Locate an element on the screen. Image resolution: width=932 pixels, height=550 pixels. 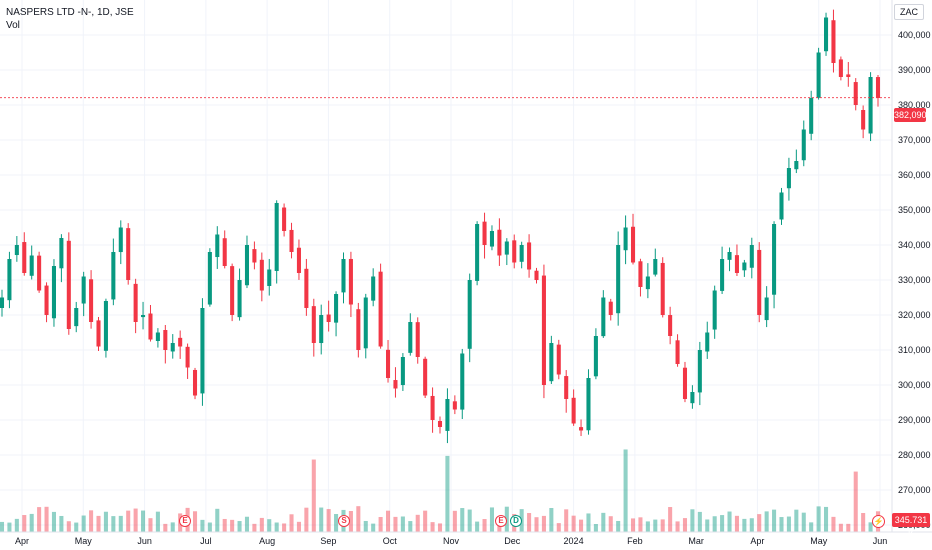
price-tick-label: 290,000 is located at coordinates (914, 420).